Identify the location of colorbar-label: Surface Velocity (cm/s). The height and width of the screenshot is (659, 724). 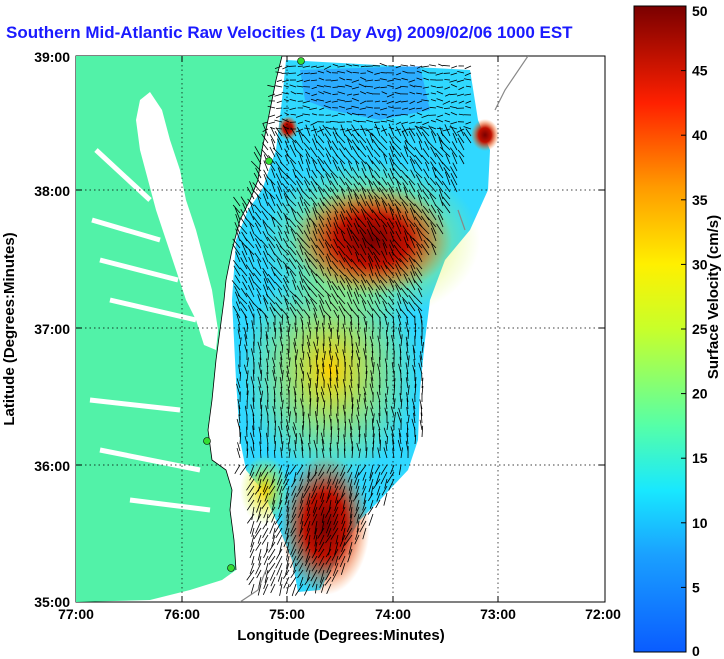
(713, 297).